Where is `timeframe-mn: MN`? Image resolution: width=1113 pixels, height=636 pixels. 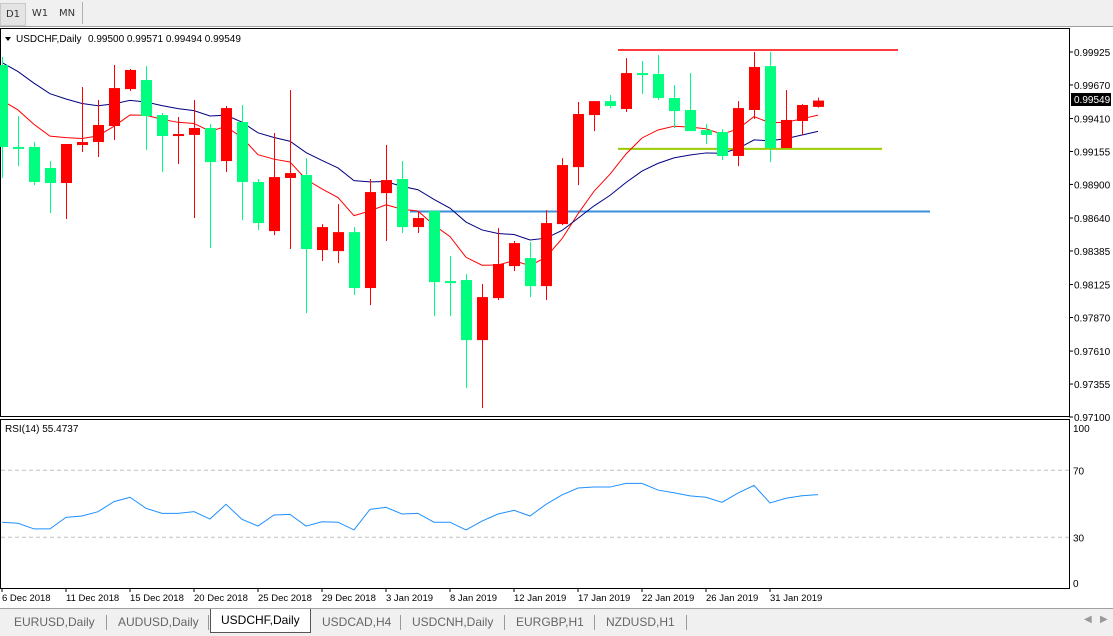 timeframe-mn: MN is located at coordinates (67, 13).